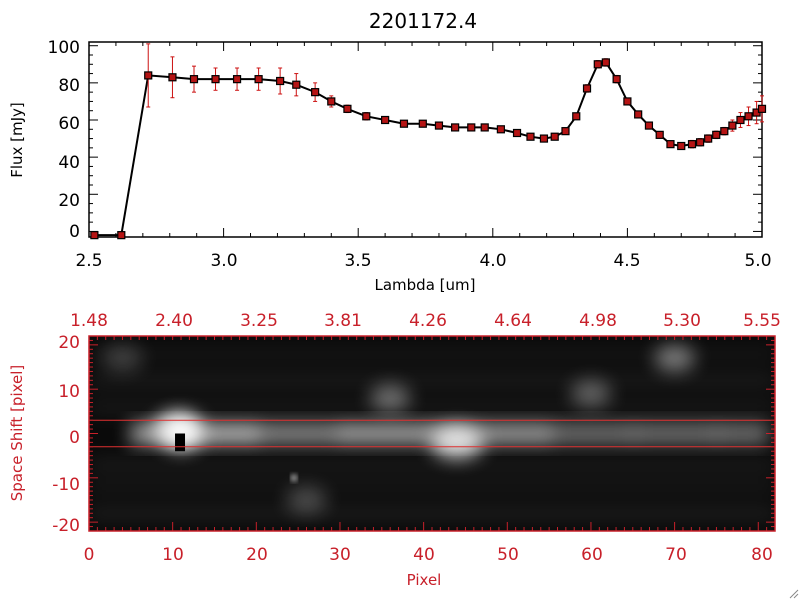  Describe the element at coordinates (69, 201) in the screenshot. I see `y-tick-label: 20` at that location.